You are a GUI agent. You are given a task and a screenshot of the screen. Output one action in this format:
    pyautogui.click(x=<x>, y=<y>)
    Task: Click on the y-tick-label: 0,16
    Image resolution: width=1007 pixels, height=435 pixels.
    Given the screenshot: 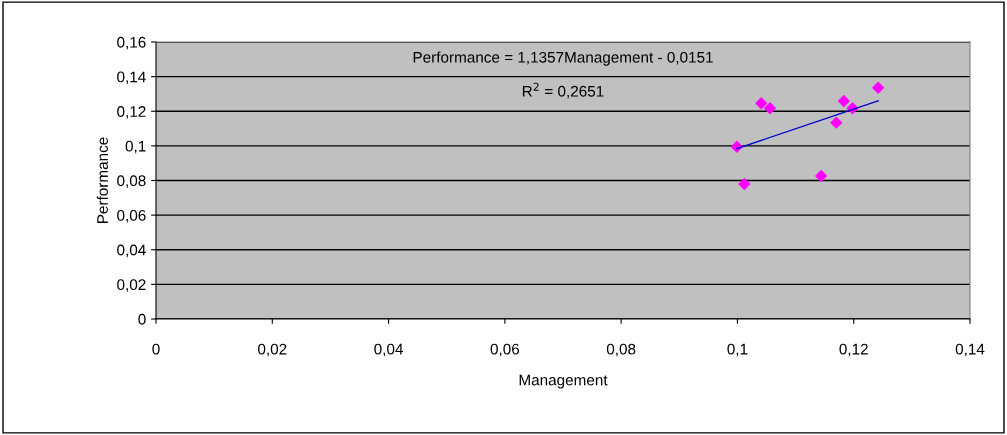 What is the action you would take?
    pyautogui.click(x=131, y=43)
    